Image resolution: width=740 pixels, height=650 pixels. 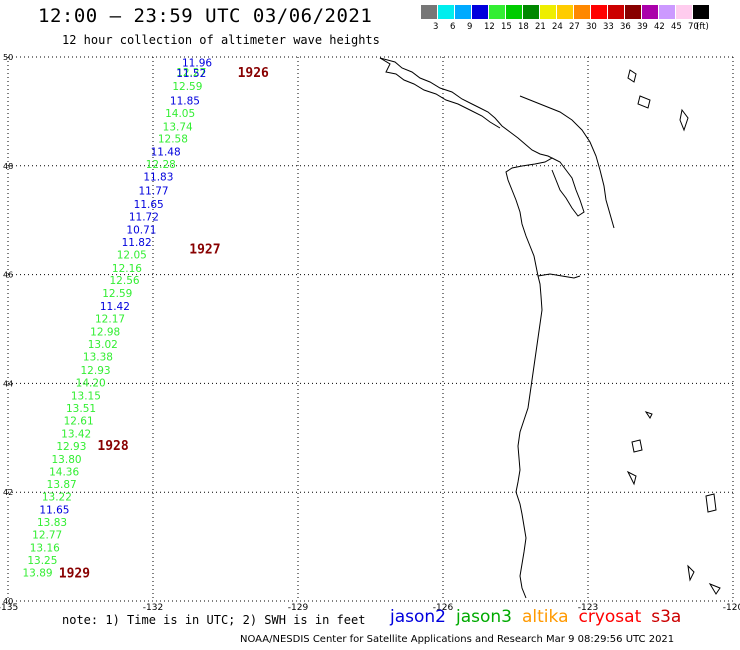 What do you see at coordinates (574, 27) in the screenshot?
I see `color-scale-tick-label: 27` at bounding box center [574, 27].